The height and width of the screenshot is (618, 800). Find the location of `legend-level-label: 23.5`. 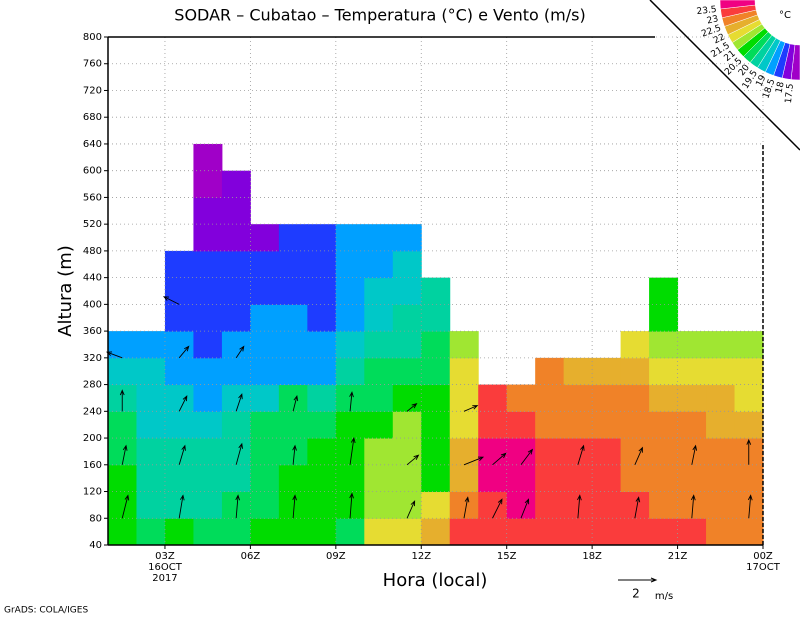

legend-level-label: 23.5 is located at coordinates (706, 11).